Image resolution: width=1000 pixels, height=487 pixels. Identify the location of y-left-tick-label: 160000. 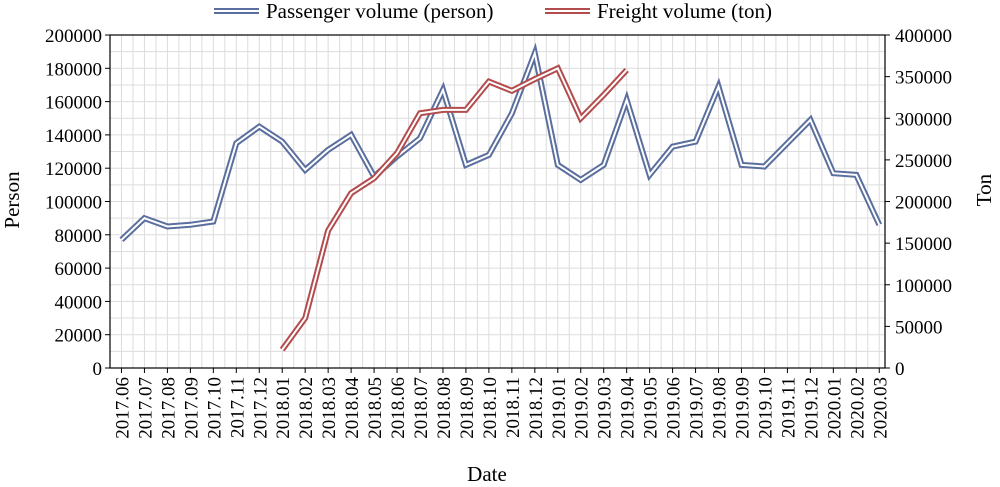
(73, 103).